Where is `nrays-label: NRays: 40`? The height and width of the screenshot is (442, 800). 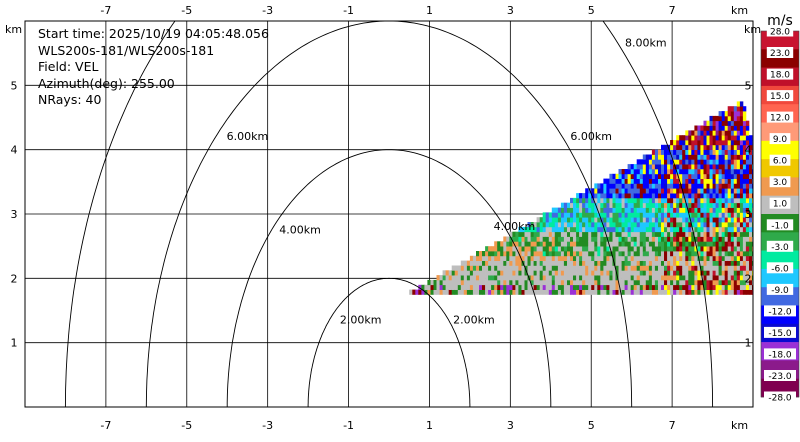 nrays-label: NRays: 40 is located at coordinates (69, 99).